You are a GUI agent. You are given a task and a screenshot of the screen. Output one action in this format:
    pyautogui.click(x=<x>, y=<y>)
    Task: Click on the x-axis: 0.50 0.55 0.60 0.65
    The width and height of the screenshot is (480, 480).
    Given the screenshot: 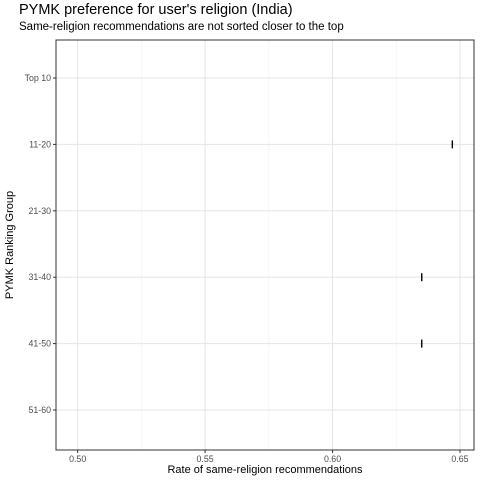 What is the action you would take?
    pyautogui.click(x=269, y=457)
    